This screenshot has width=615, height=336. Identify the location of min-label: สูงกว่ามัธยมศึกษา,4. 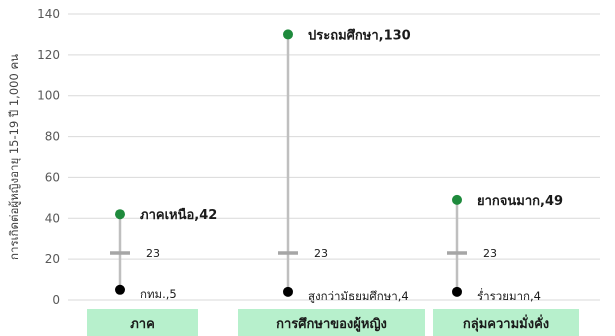
(358, 296).